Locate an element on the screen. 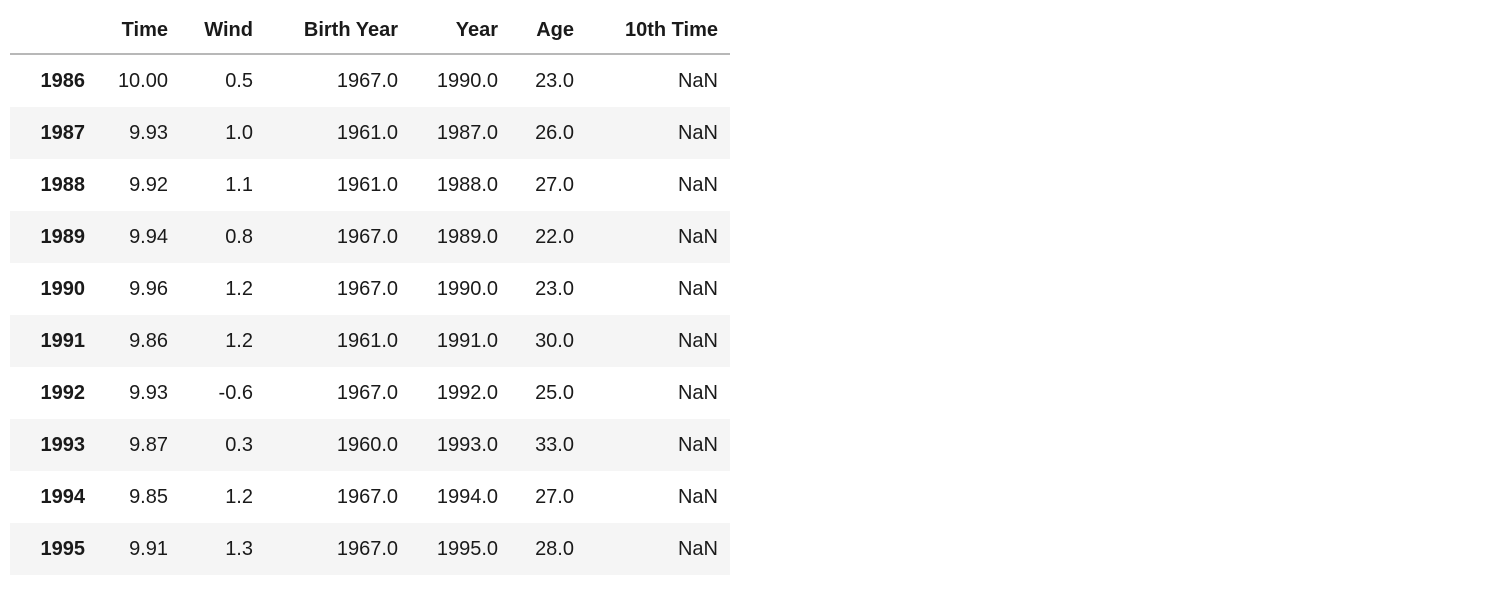 This screenshot has height=600, width=1504. table-row: 1987 9.93 1.0 1961.0 1987.0 26.0 NaN is located at coordinates (370, 133).